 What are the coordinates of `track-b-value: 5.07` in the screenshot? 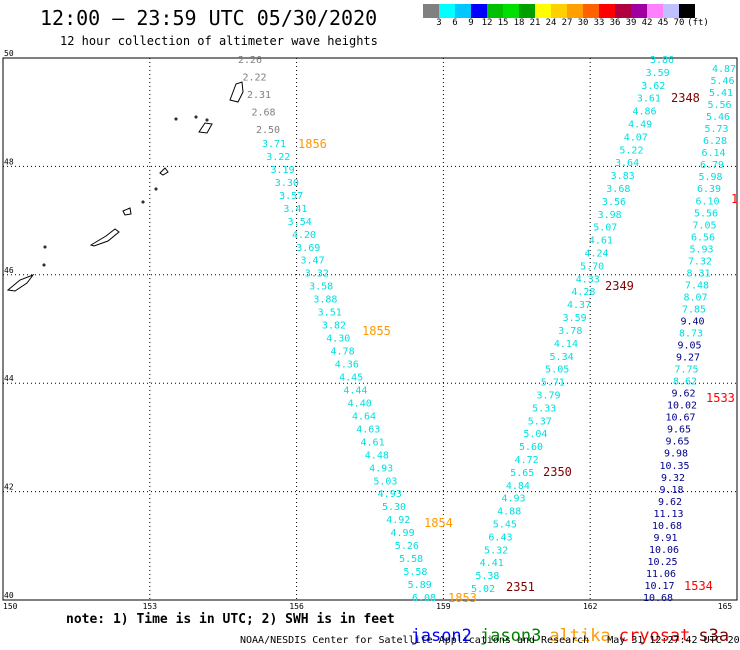 It's located at (605, 228).